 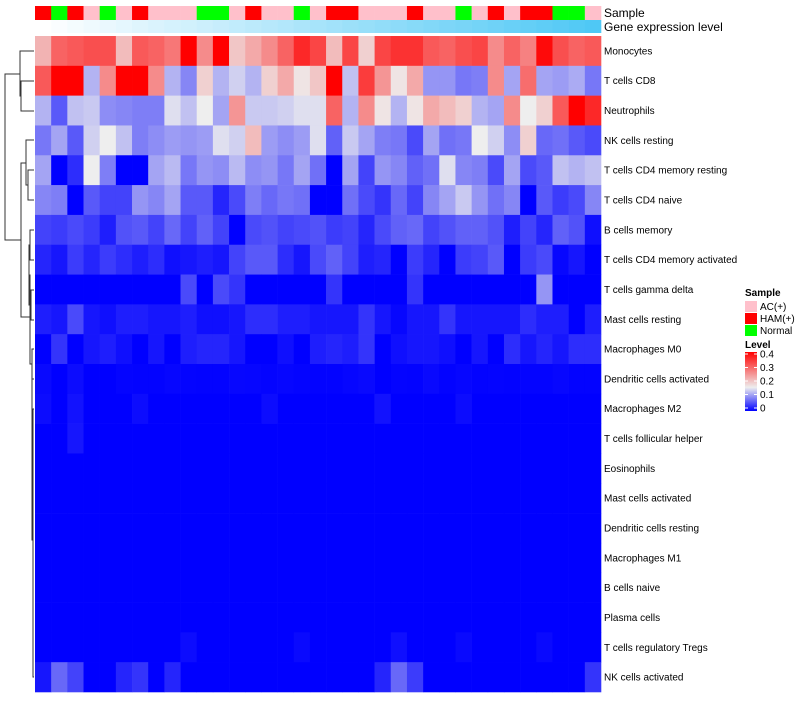 I want to click on row-label: Macrophages M1, so click(x=643, y=558).